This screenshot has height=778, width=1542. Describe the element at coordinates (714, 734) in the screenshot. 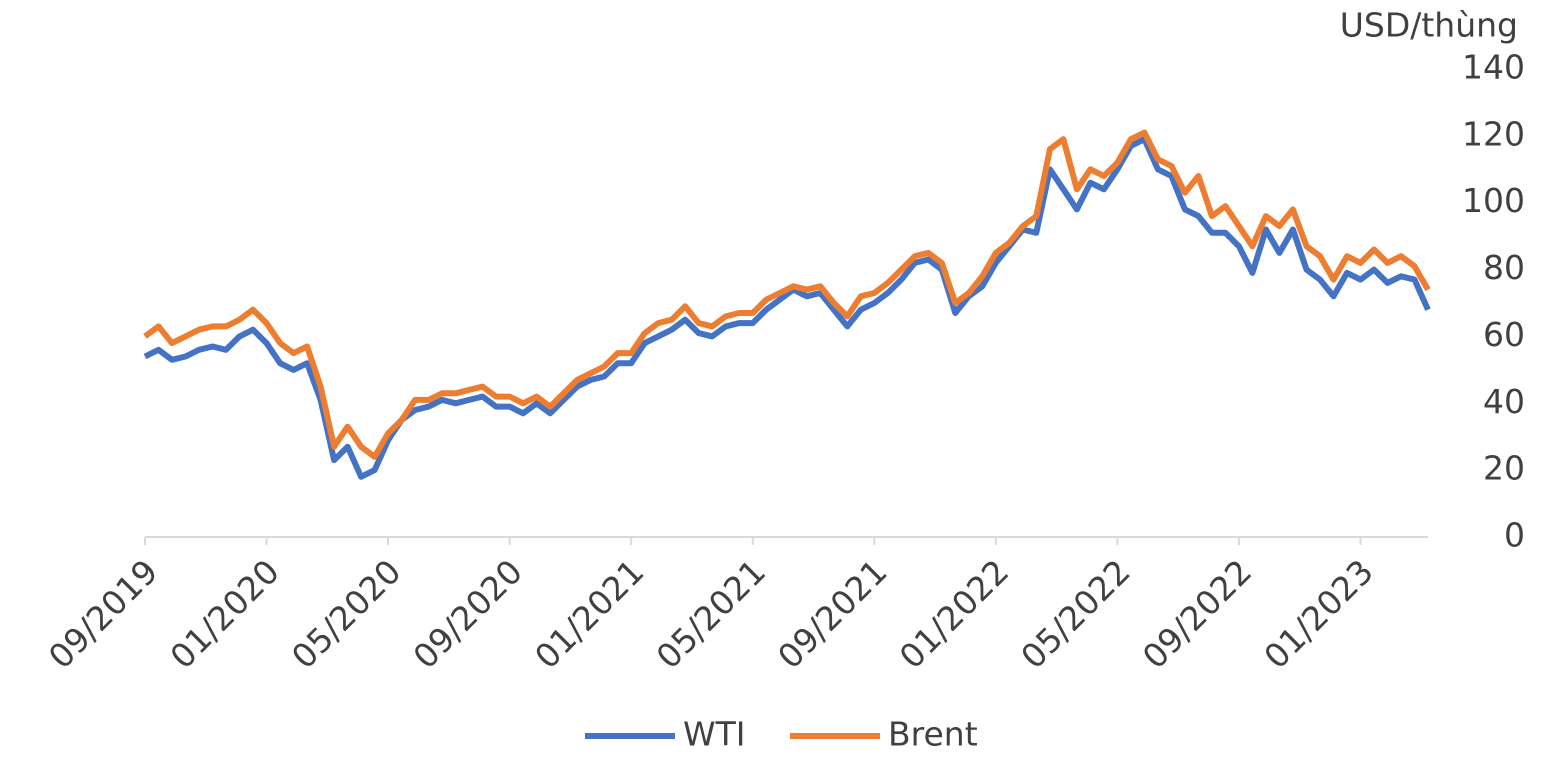

I see `legend-label: WTI` at that location.